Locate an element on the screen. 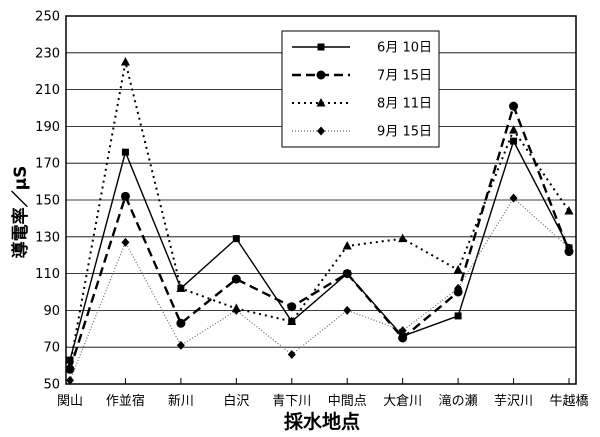  y-tick-label: 190 is located at coordinates (47, 127).